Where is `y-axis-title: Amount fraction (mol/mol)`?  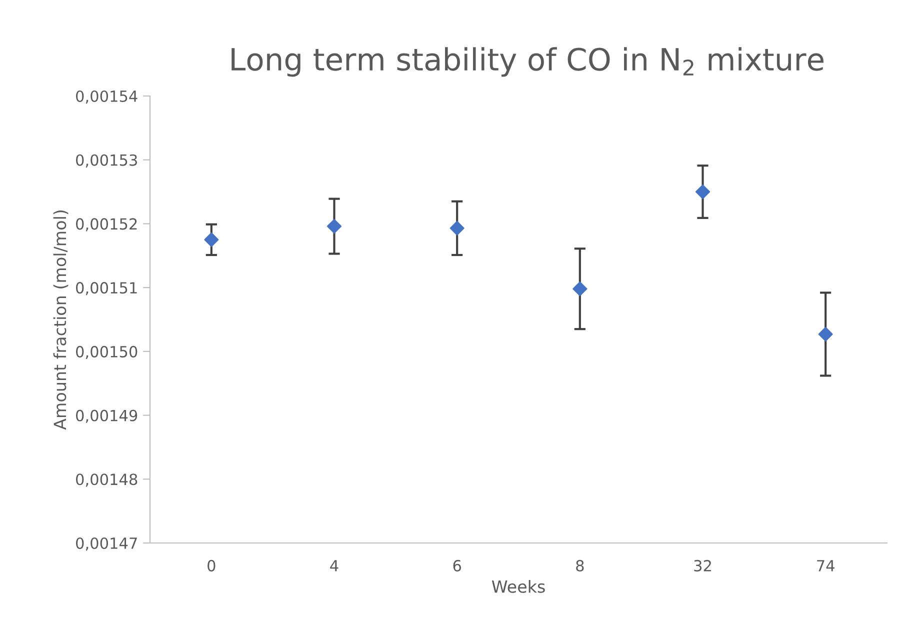
y-axis-title: Amount fraction (mol/mol) is located at coordinates (60, 320).